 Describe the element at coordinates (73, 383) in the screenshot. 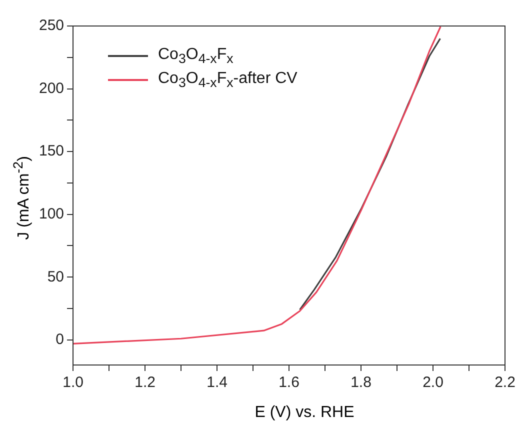

I see `x-tick-label: 1.0` at that location.